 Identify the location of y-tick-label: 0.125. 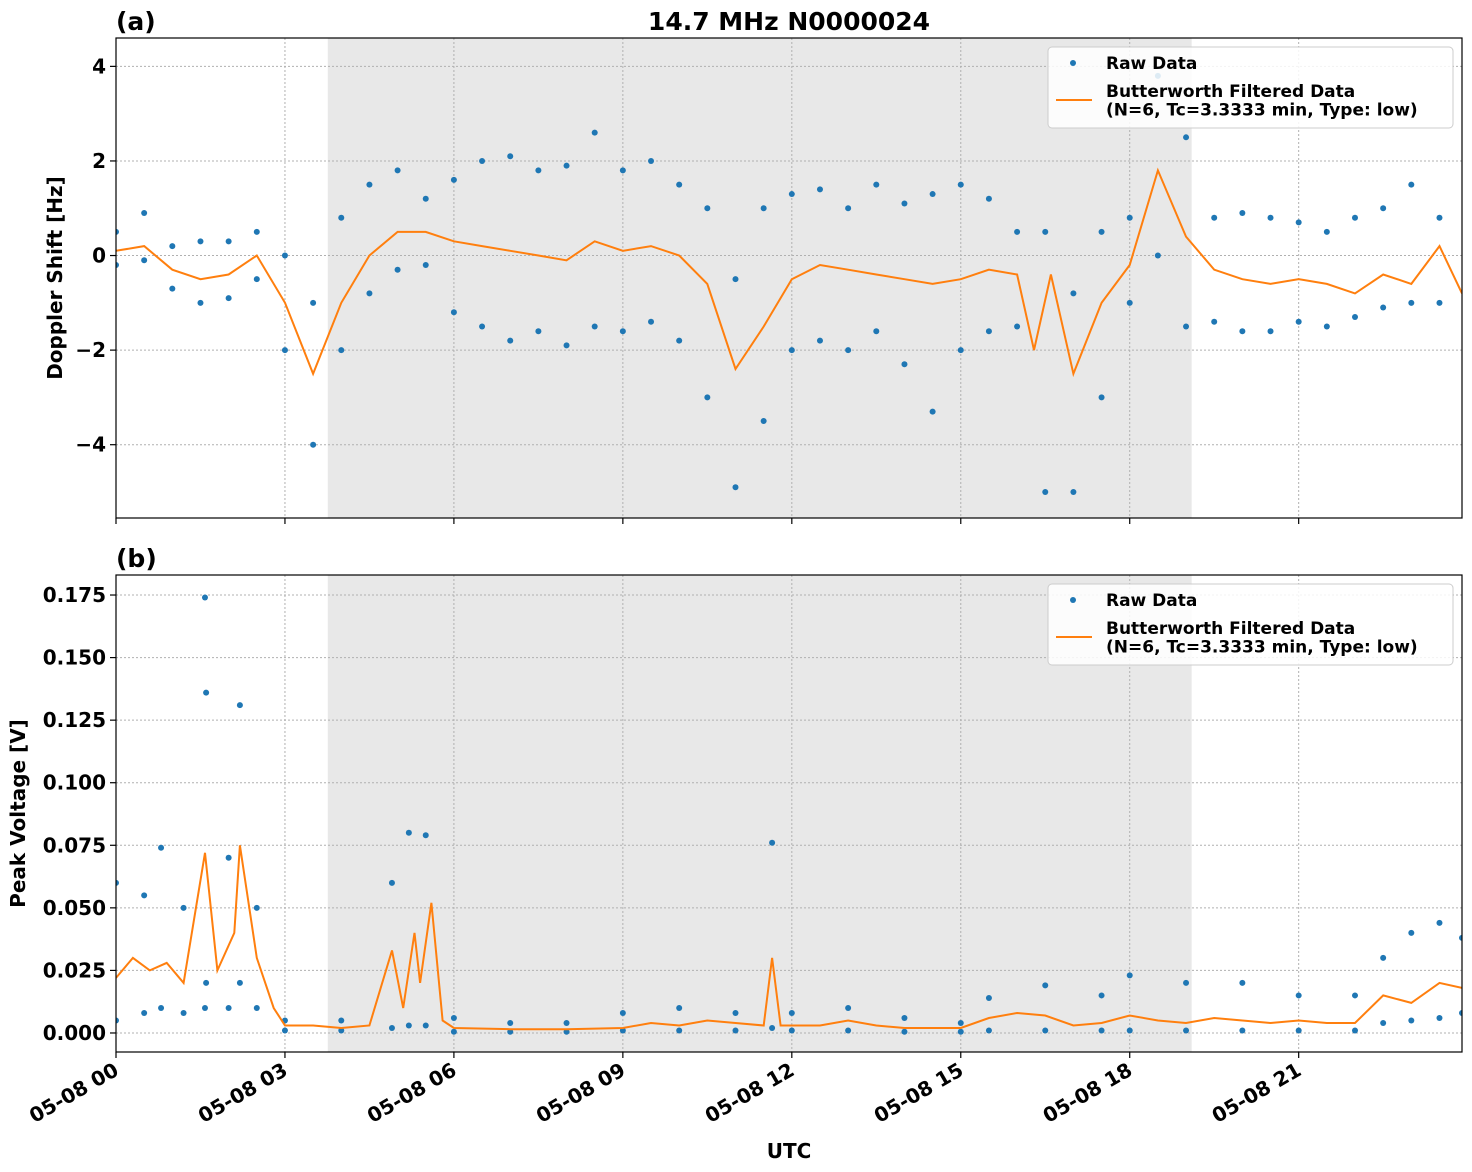
(74, 720).